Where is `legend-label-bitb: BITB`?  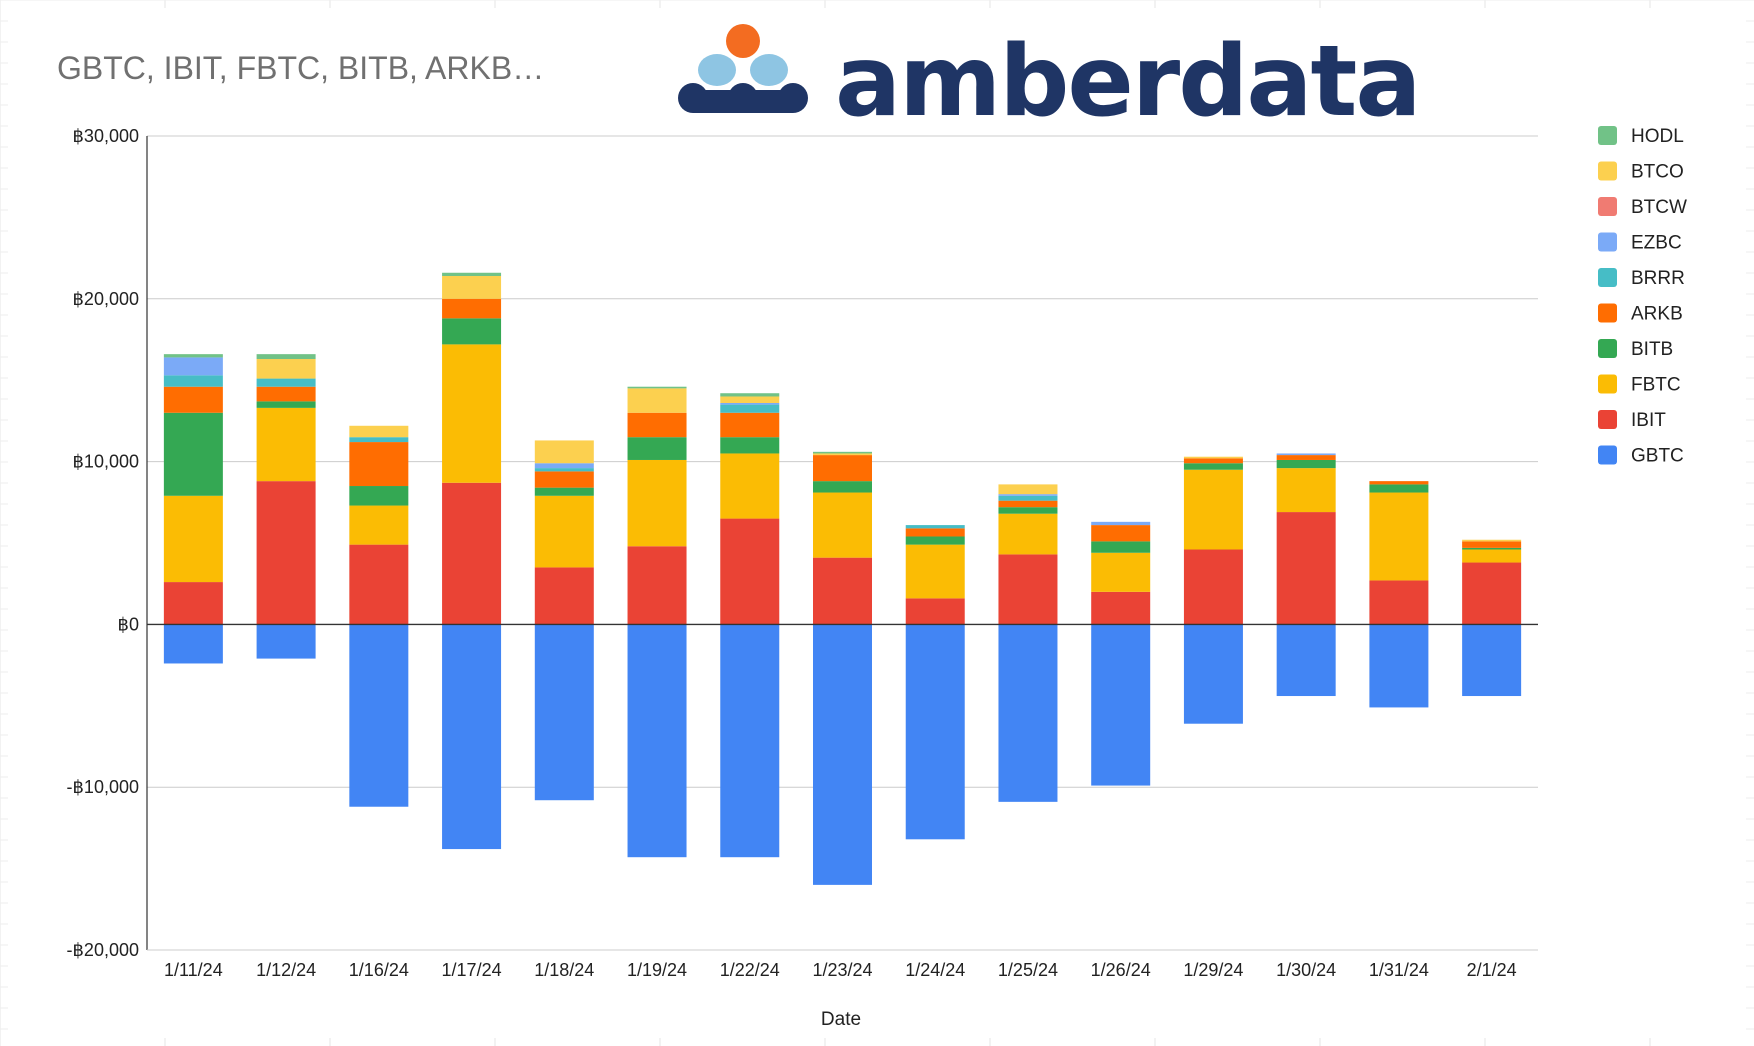 legend-label-bitb: BITB is located at coordinates (1652, 349).